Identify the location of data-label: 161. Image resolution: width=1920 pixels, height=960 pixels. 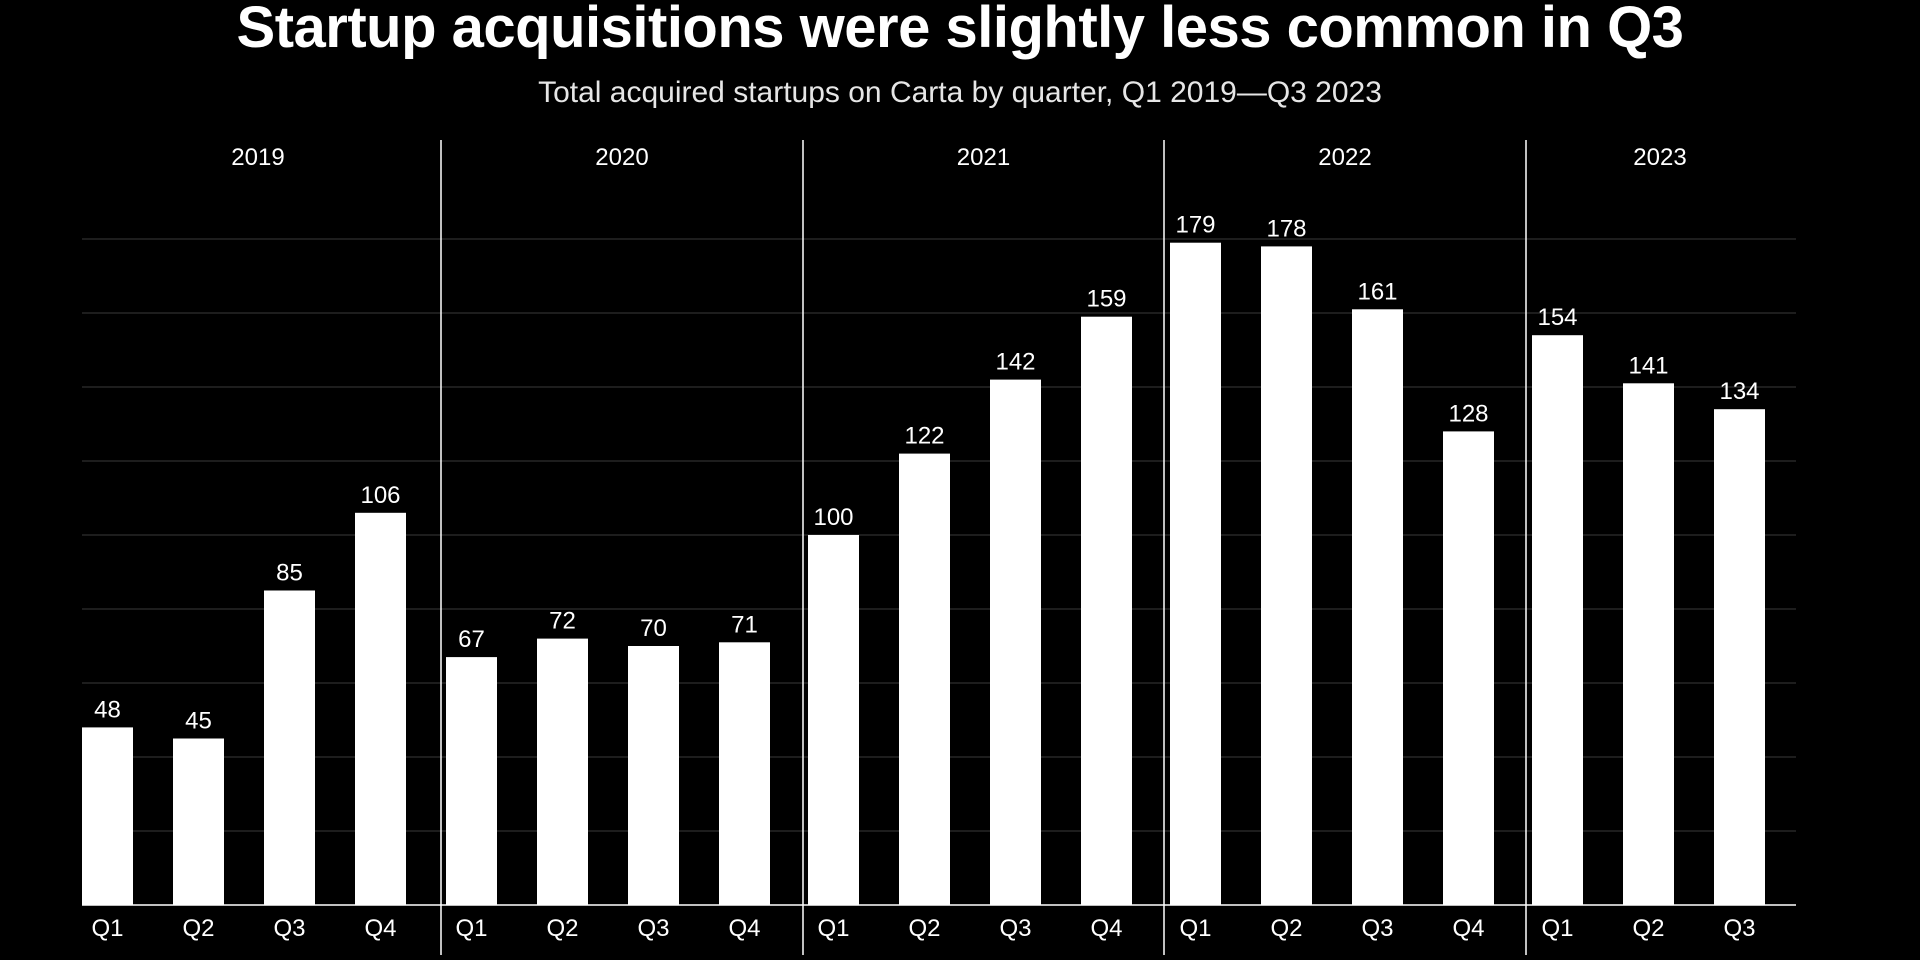
(1377, 291).